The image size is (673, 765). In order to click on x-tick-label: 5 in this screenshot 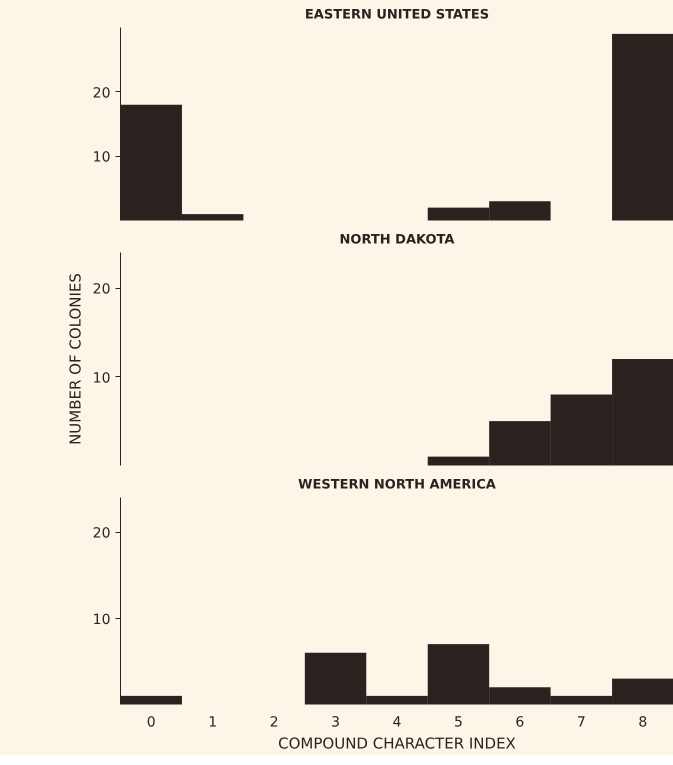, I will do `click(458, 722)`.